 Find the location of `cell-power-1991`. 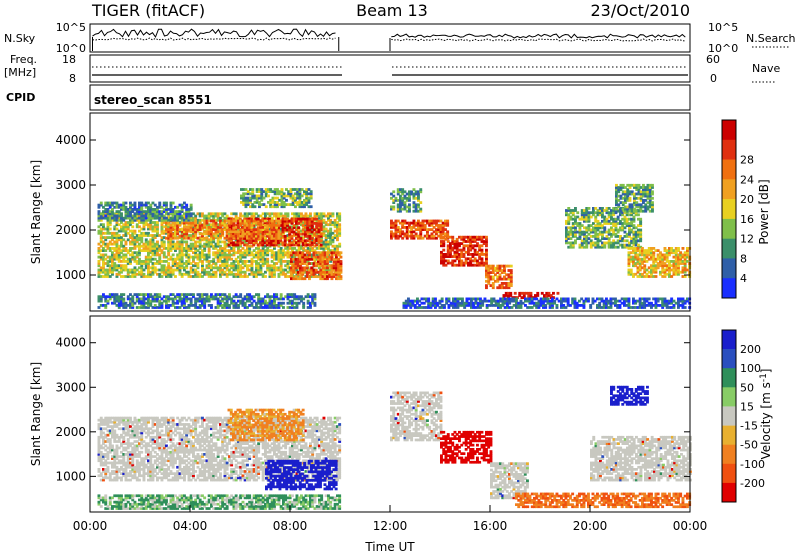

cell-power-1991 is located at coordinates (319, 248).